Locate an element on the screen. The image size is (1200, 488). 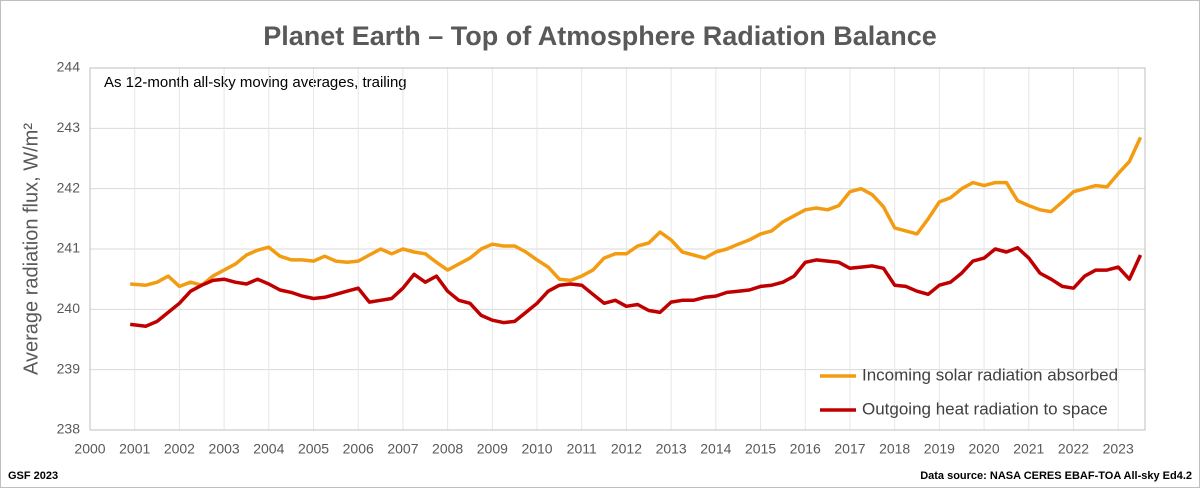
x-tick-label: 2011 is located at coordinates (582, 449).